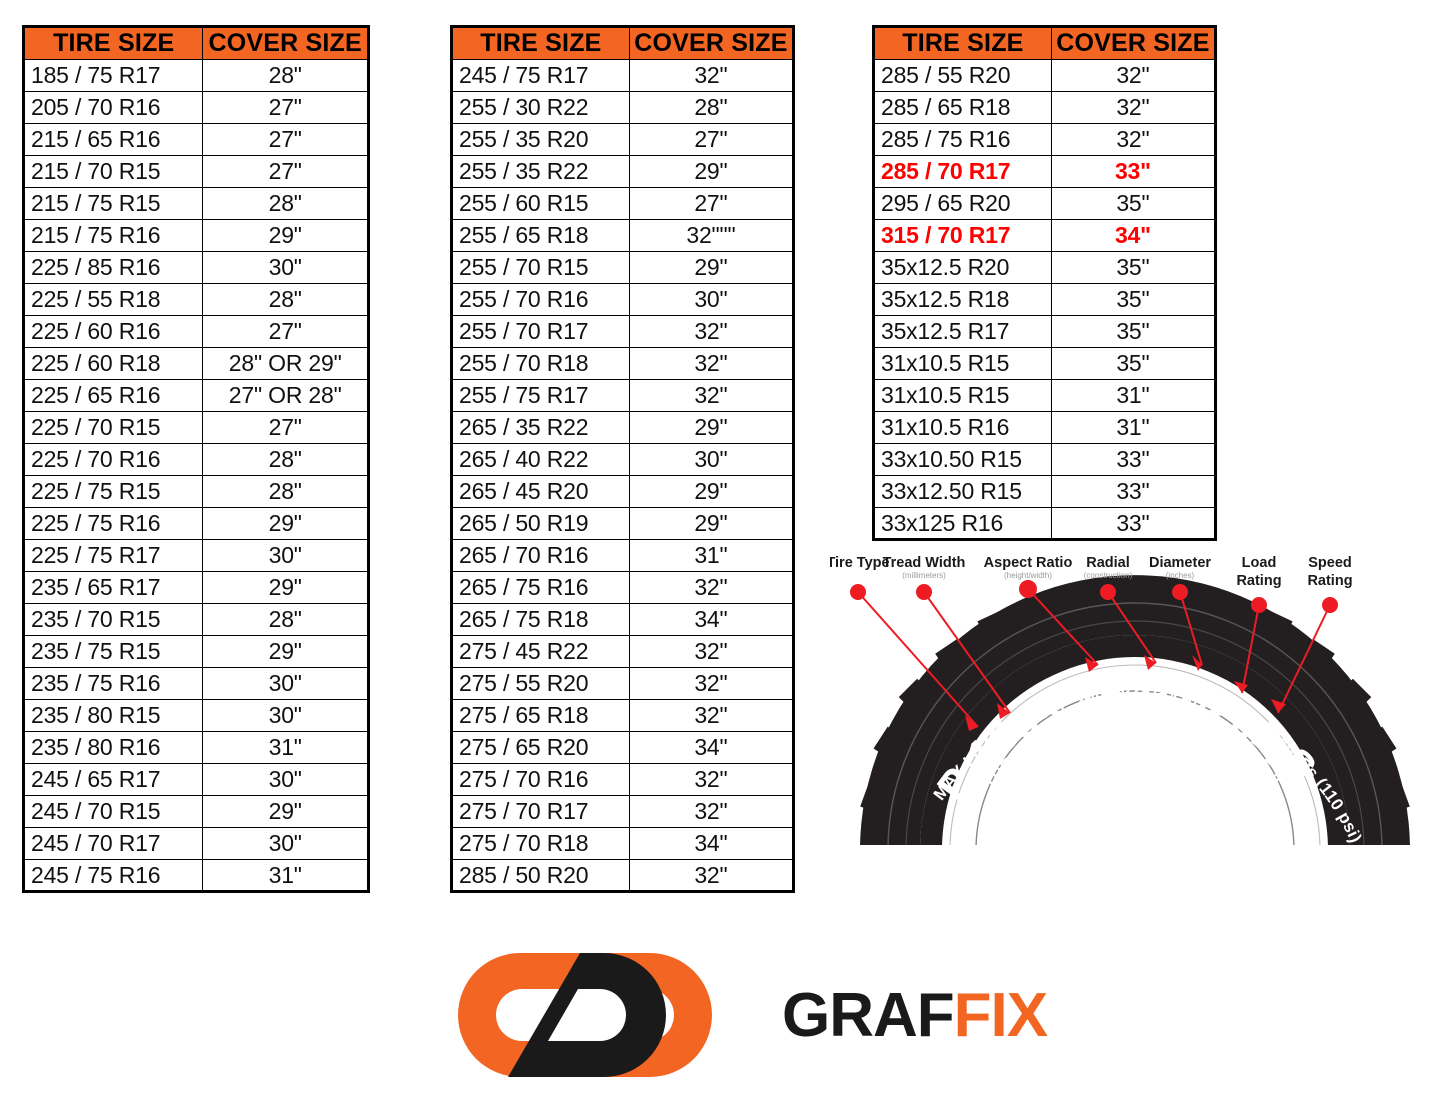 This screenshot has height=1117, width=1445. Describe the element at coordinates (1045, 427) in the screenshot. I see `table-row: 31x10.5 R16 31"` at that location.